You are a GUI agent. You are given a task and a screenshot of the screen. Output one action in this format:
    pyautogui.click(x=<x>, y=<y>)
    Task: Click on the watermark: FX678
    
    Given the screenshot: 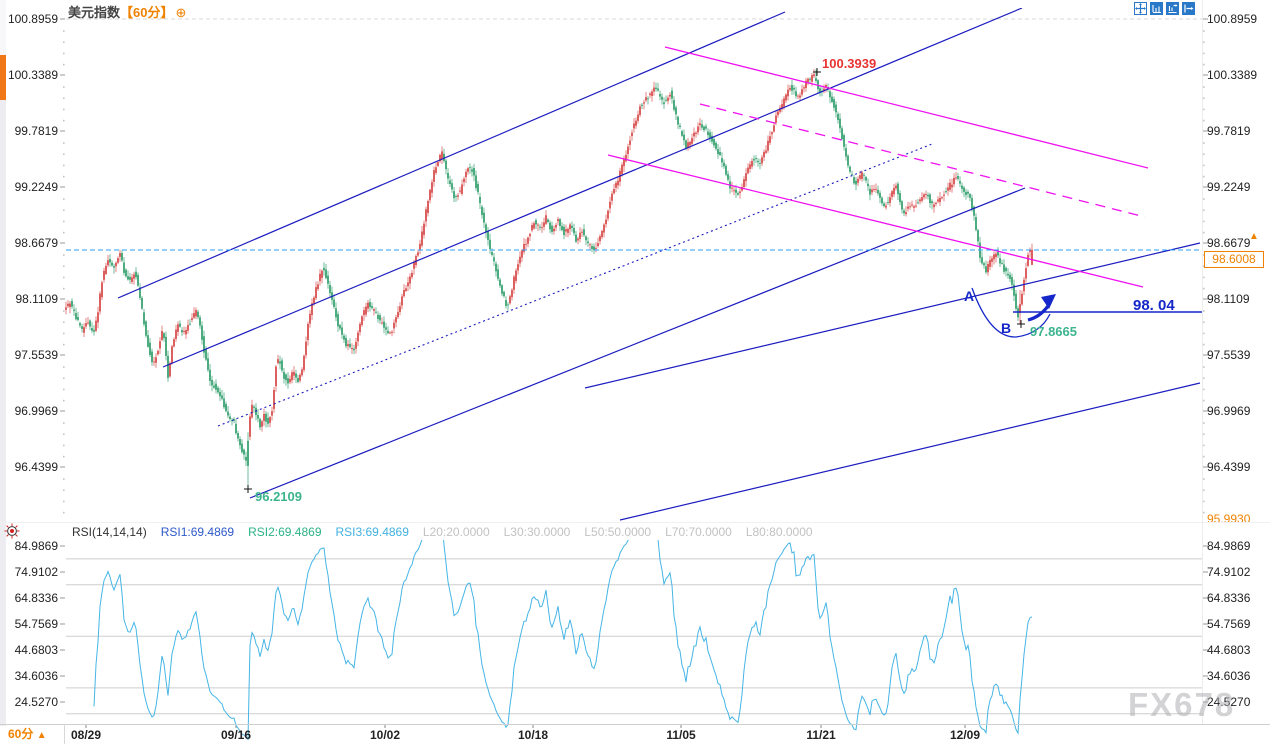 What is the action you would take?
    pyautogui.click(x=1182, y=704)
    